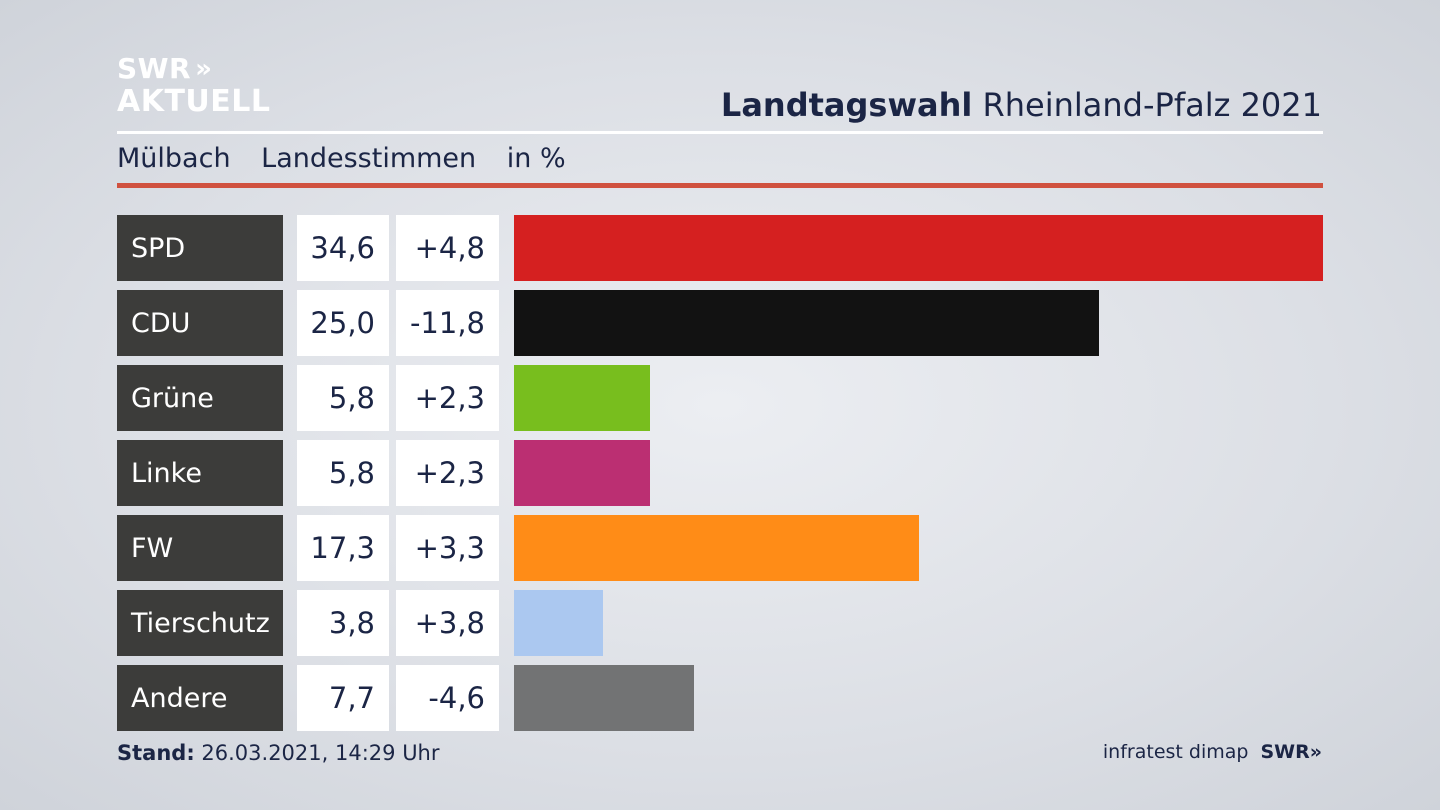 The image size is (1440, 810). Describe the element at coordinates (720, 185) in the screenshot. I see `subtitle-divider` at that location.